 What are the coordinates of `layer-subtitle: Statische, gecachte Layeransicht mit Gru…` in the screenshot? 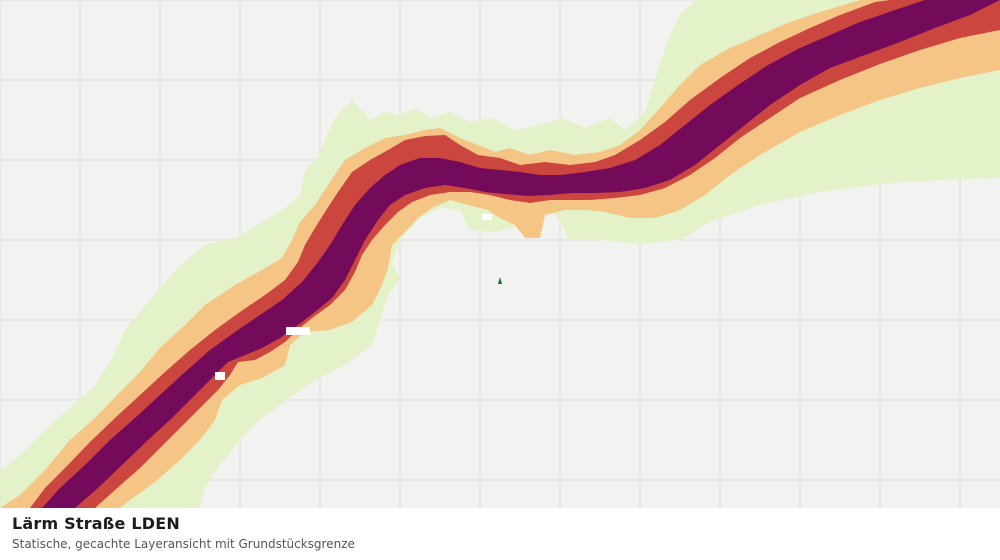 It's located at (183, 544).